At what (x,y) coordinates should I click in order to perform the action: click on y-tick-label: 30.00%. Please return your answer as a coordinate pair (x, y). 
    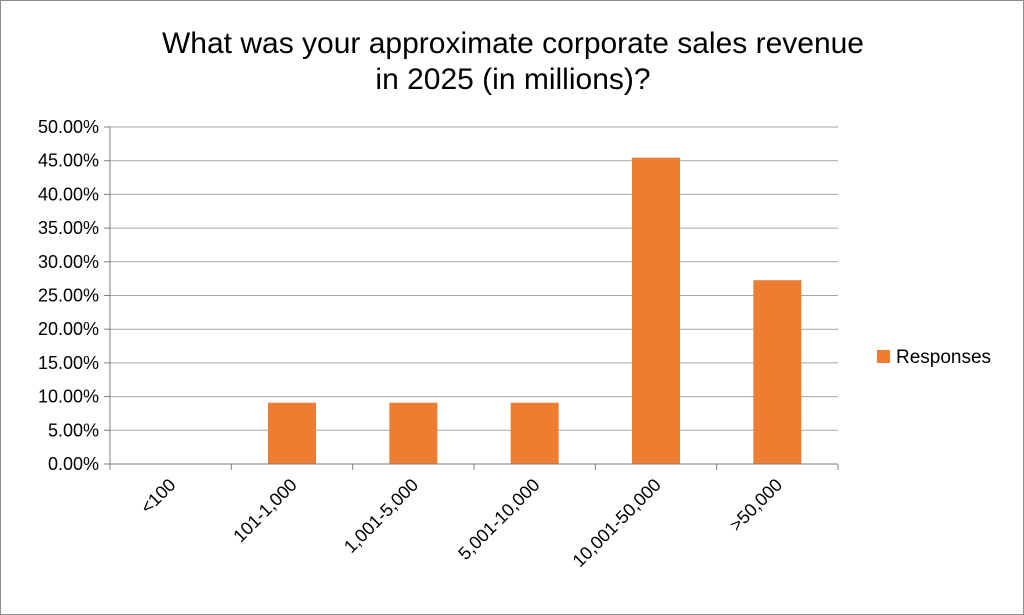
    Looking at the image, I should click on (68, 262).